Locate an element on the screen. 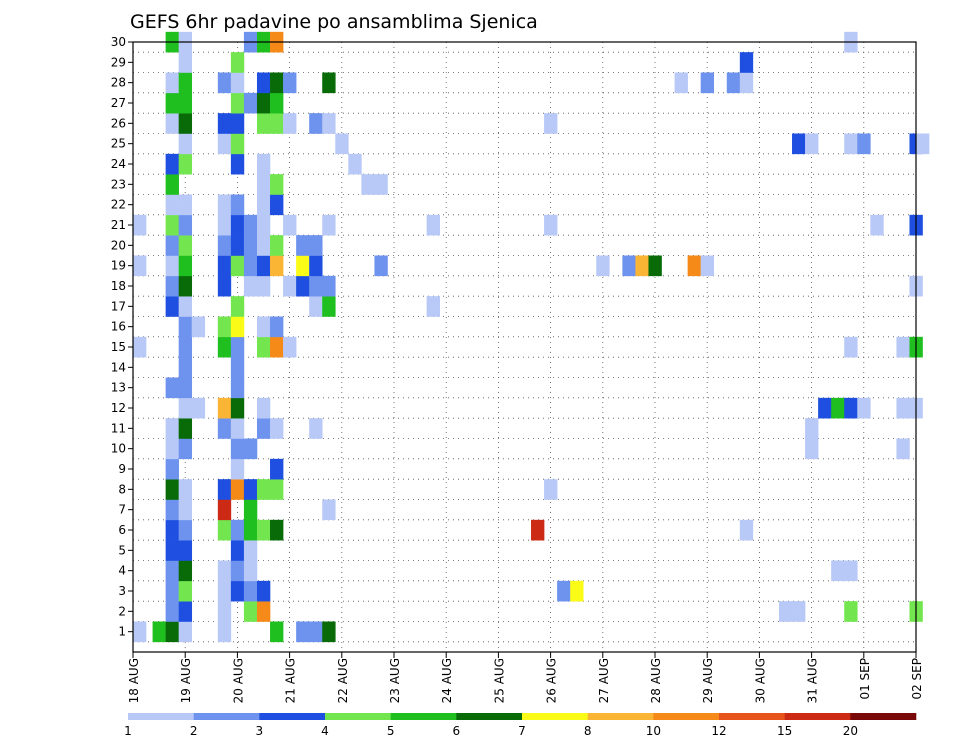 The height and width of the screenshot is (742, 960). x-tick-label: 31 AUG is located at coordinates (813, 680).